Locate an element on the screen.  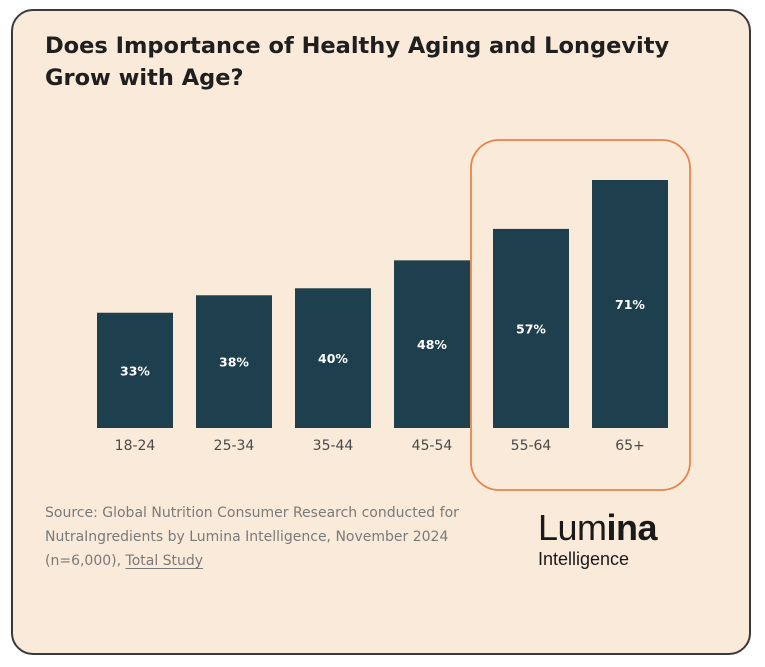
x-axis-ticks: 18-24 25-34 35-44 45-54 55-64 65+ is located at coordinates (380, 446).